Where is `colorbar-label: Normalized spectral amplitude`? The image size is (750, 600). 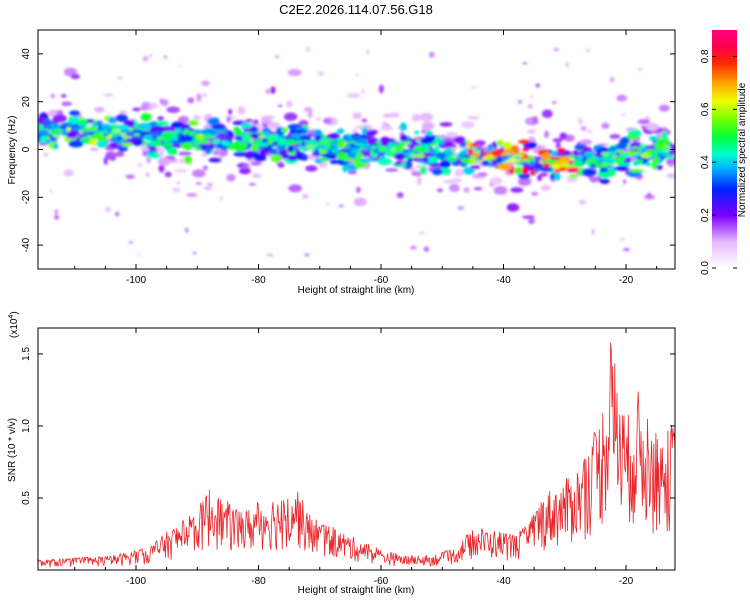 colorbar-label: Normalized spectral amplitude is located at coordinates (742, 149).